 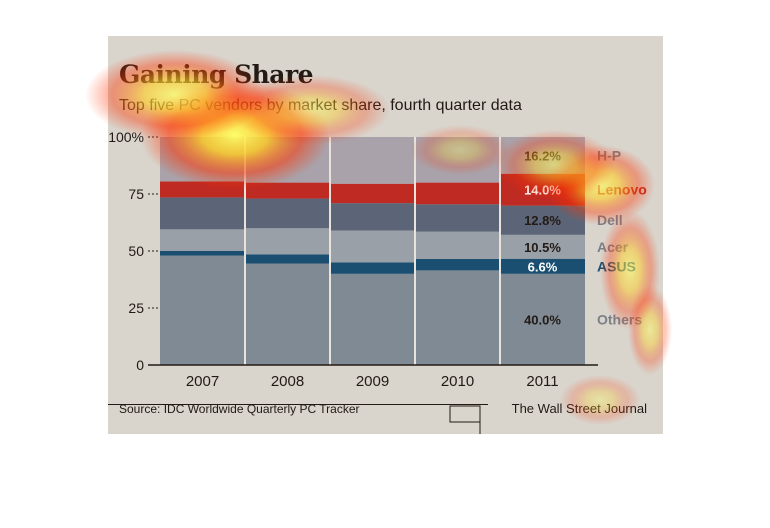 What do you see at coordinates (372, 217) in the screenshot?
I see `bar-dell-2009` at bounding box center [372, 217].